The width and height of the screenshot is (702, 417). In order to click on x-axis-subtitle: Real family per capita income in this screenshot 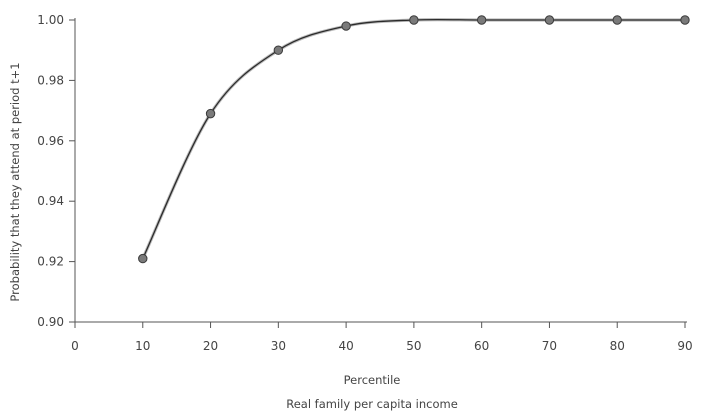, I will do `click(372, 404)`.